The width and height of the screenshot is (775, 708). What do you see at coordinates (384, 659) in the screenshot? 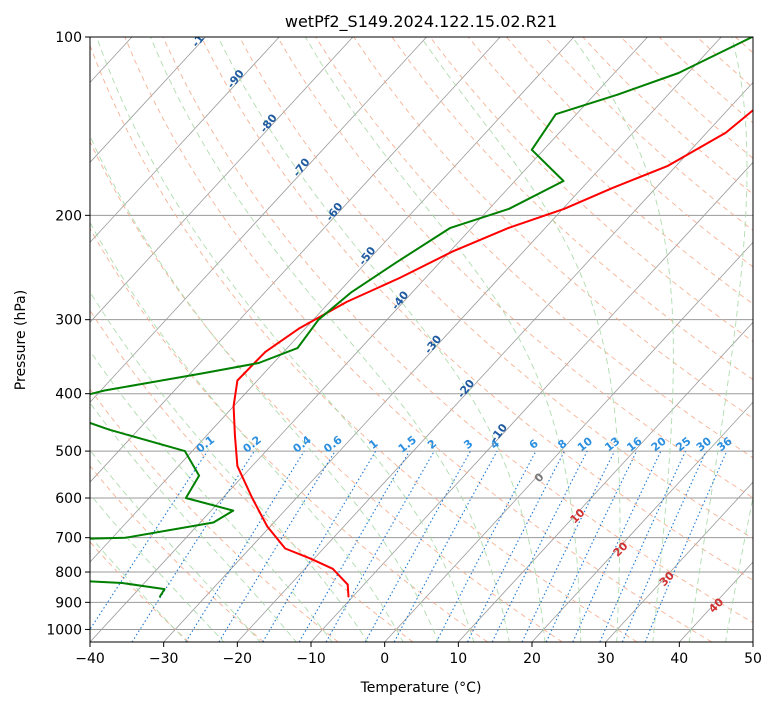
I see `x-tick-label: 0` at bounding box center [384, 659].